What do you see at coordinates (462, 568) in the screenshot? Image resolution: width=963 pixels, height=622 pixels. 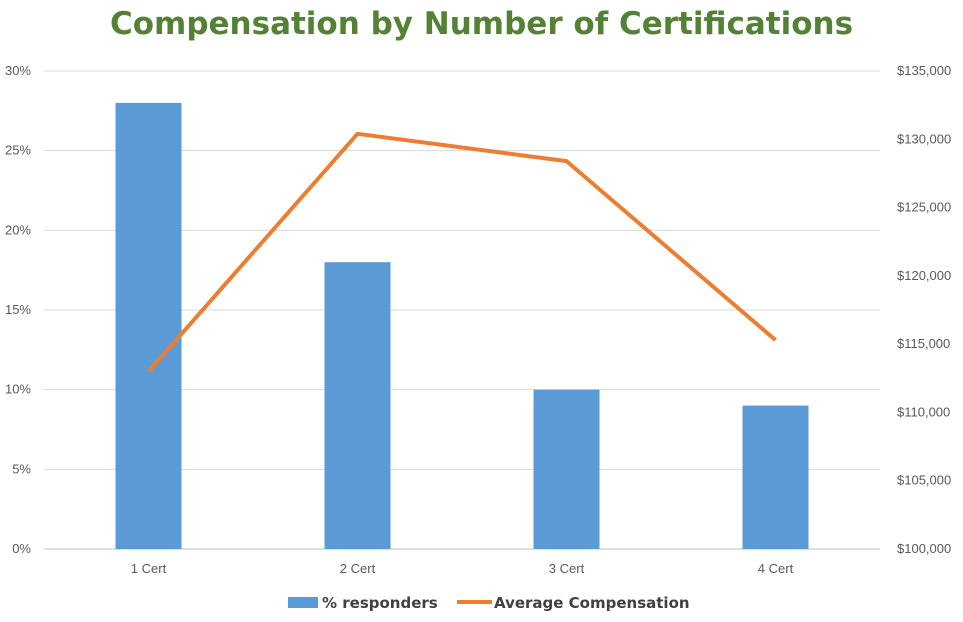 I see `x-axis: 1 Cert 2 Cert 3 Cert 4 Cert` at bounding box center [462, 568].